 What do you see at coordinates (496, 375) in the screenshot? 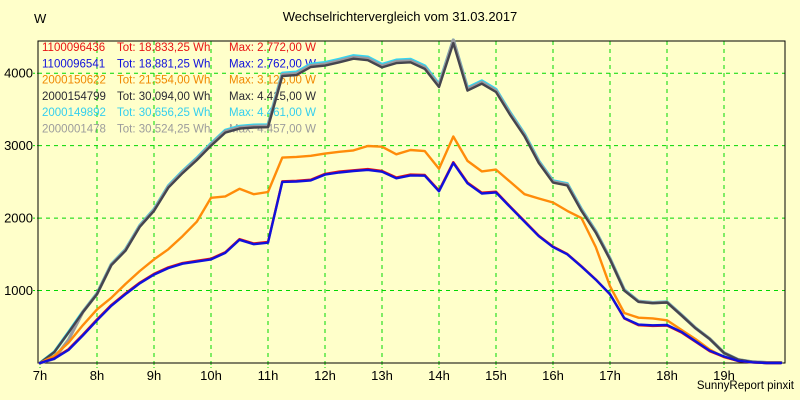
I see `x-tick-label-15h: 15h` at bounding box center [496, 375].